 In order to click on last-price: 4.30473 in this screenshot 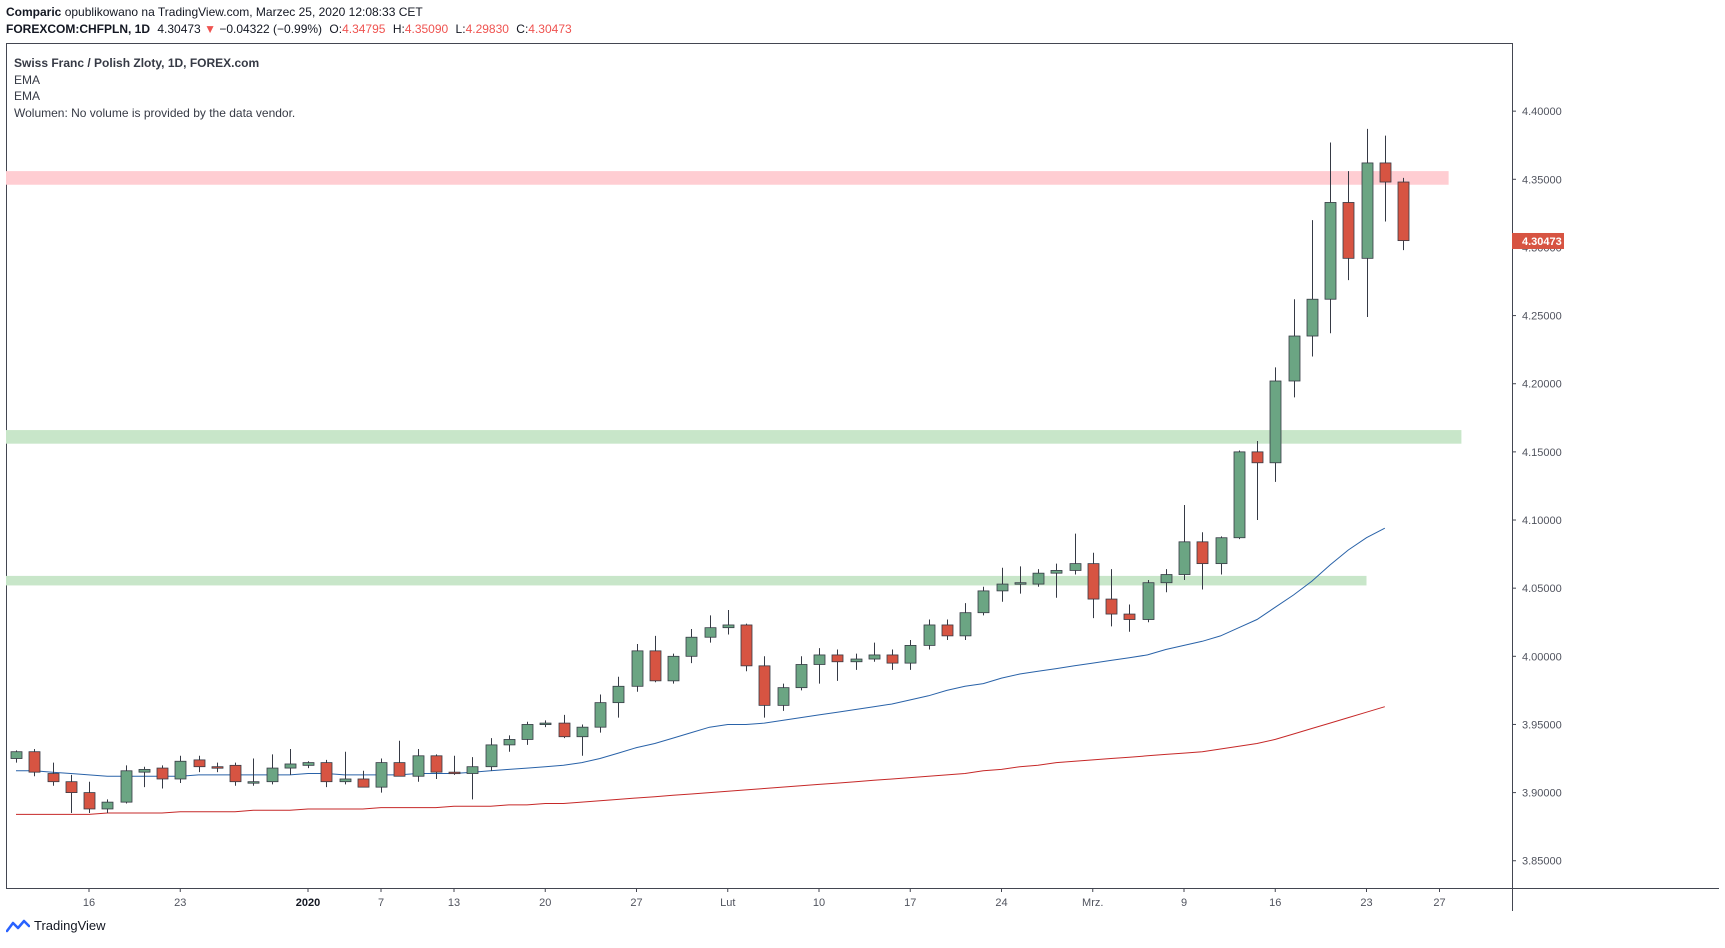, I will do `click(179, 29)`.